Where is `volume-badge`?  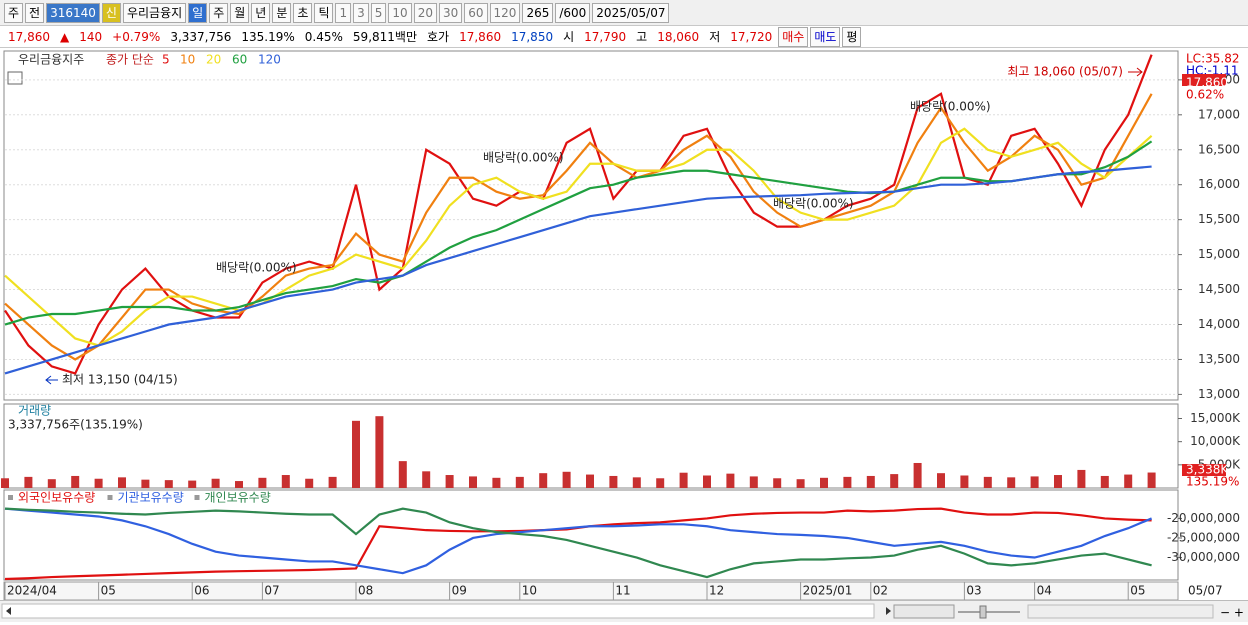
volume-badge is located at coordinates (1204, 470).